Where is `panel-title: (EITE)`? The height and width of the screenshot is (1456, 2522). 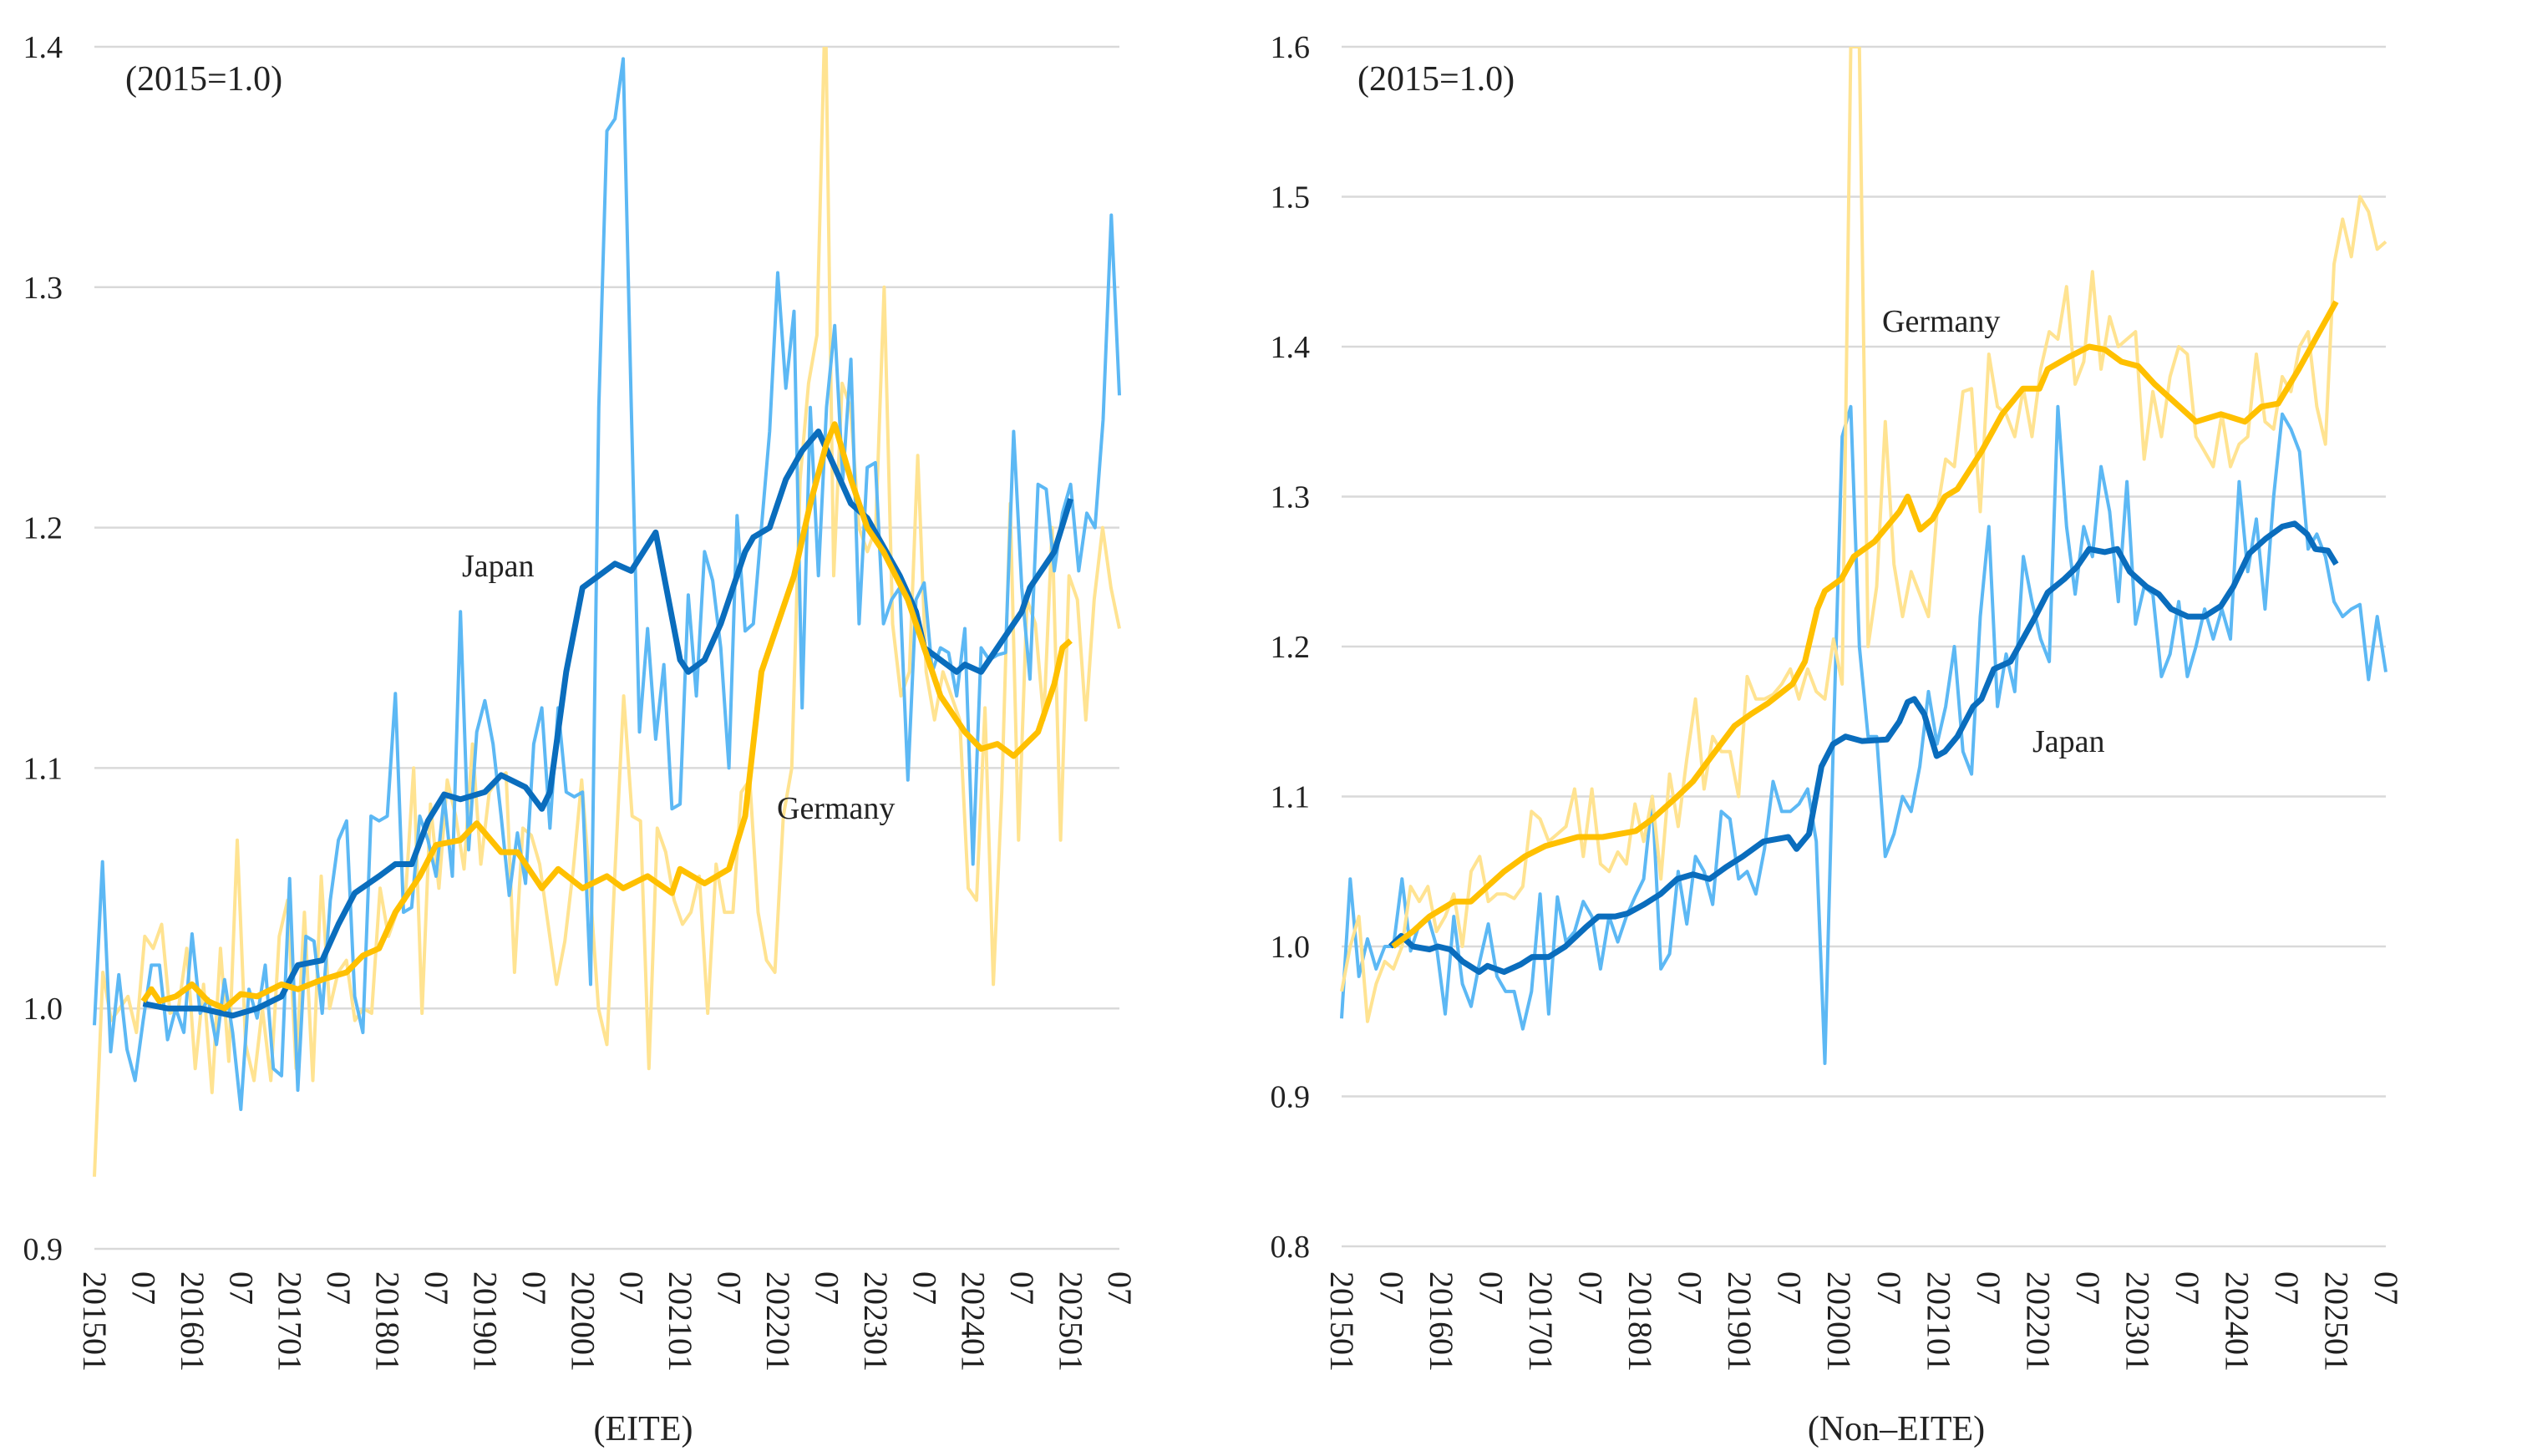 panel-title: (EITE) is located at coordinates (643, 1429).